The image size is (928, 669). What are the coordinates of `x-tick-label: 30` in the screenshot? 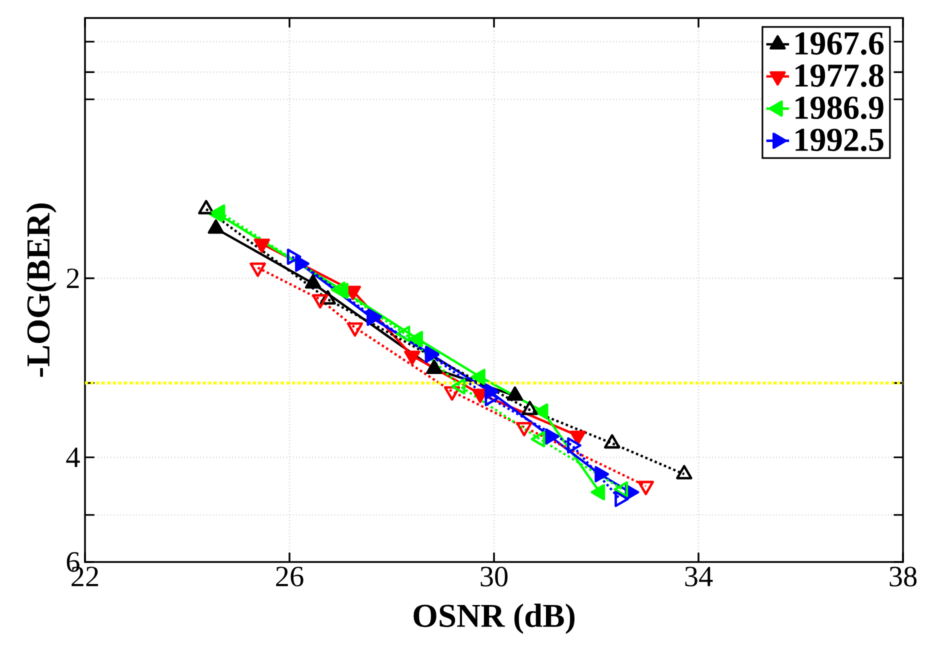 It's located at (494, 576).